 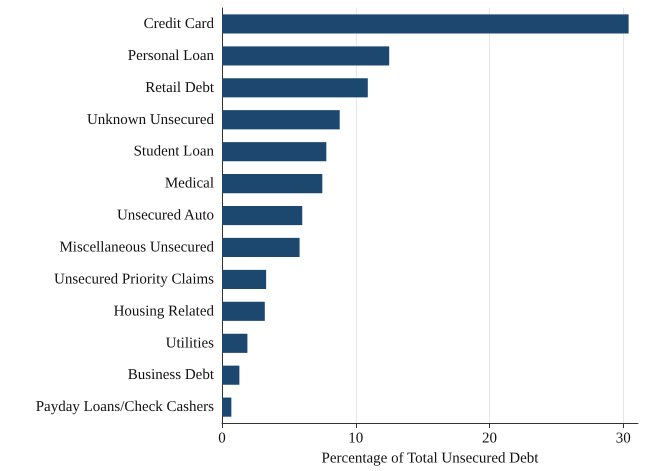 I want to click on y-tick-label: Business Debt, so click(x=171, y=375).